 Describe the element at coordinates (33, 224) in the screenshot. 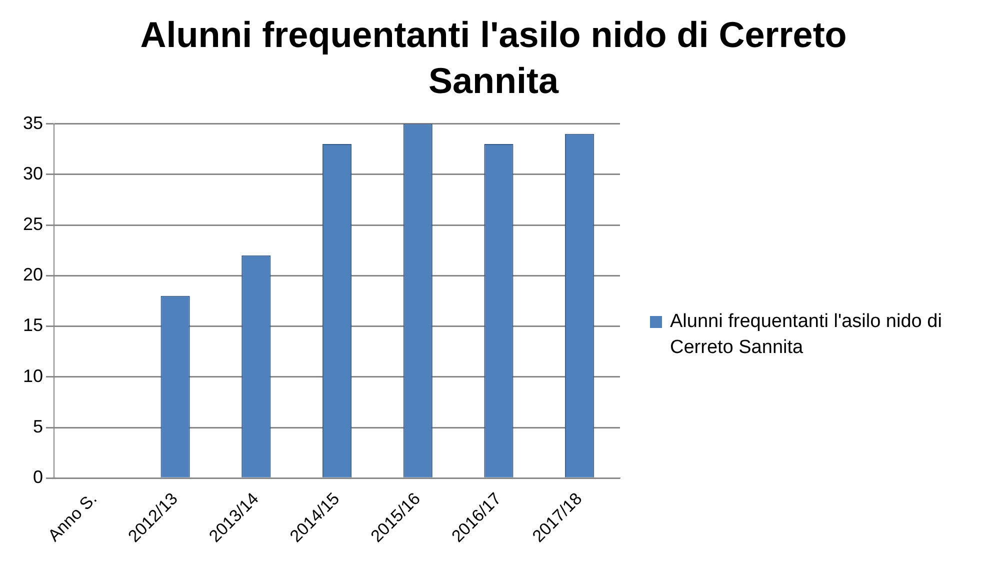

I see `y-tick-label: 25` at that location.